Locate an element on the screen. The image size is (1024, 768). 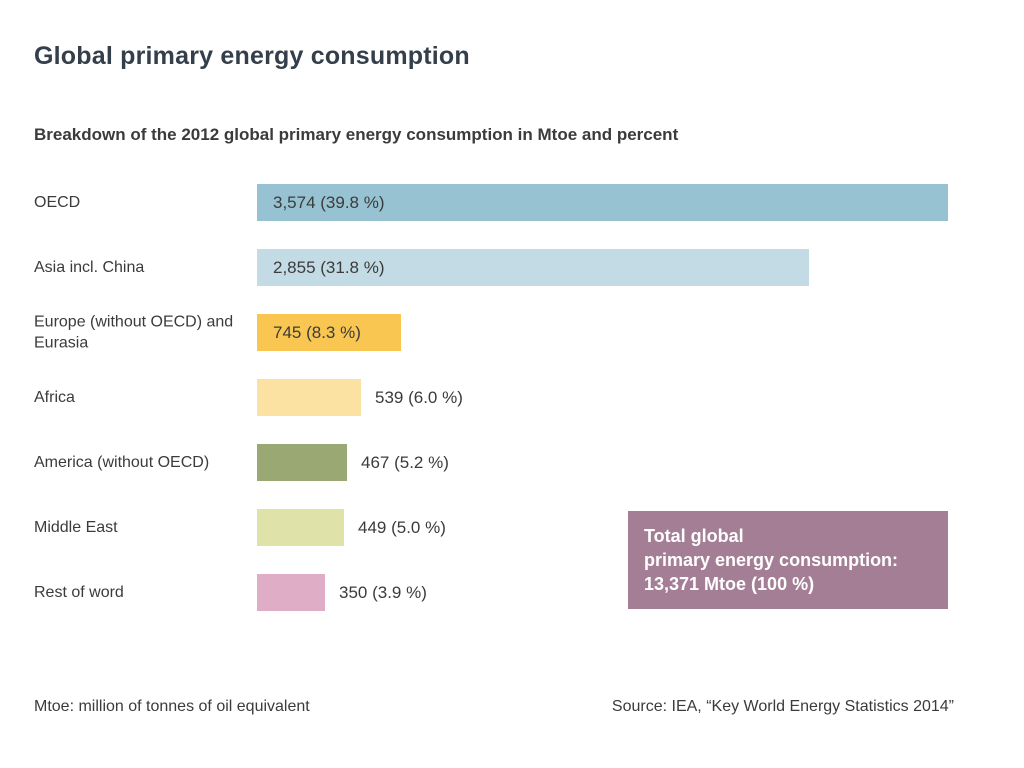
value-label: 3,574 (39.8 %) is located at coordinates (329, 202).